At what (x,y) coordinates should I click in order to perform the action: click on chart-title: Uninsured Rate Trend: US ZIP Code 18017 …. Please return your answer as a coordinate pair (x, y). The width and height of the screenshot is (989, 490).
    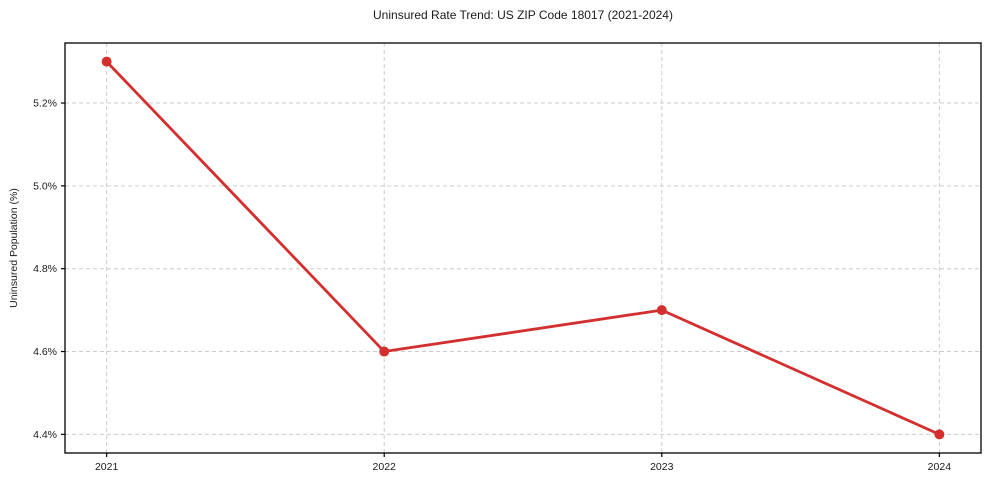
    Looking at the image, I should click on (523, 15).